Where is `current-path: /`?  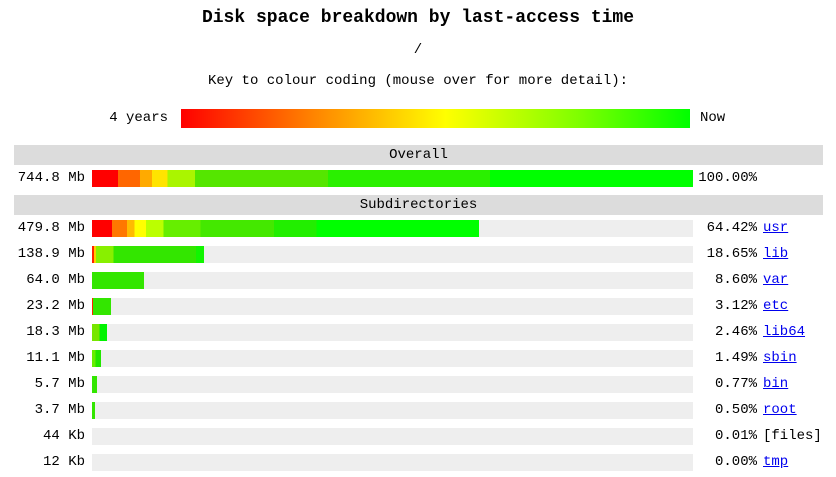
current-path: / is located at coordinates (418, 50).